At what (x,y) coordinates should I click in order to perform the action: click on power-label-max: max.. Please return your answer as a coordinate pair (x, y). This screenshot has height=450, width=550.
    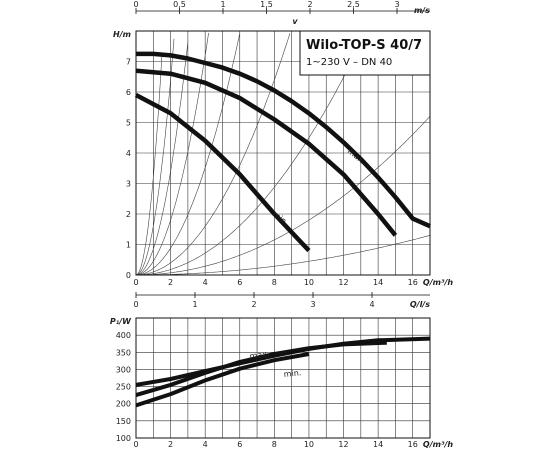
    Looking at the image, I should click on (259, 355).